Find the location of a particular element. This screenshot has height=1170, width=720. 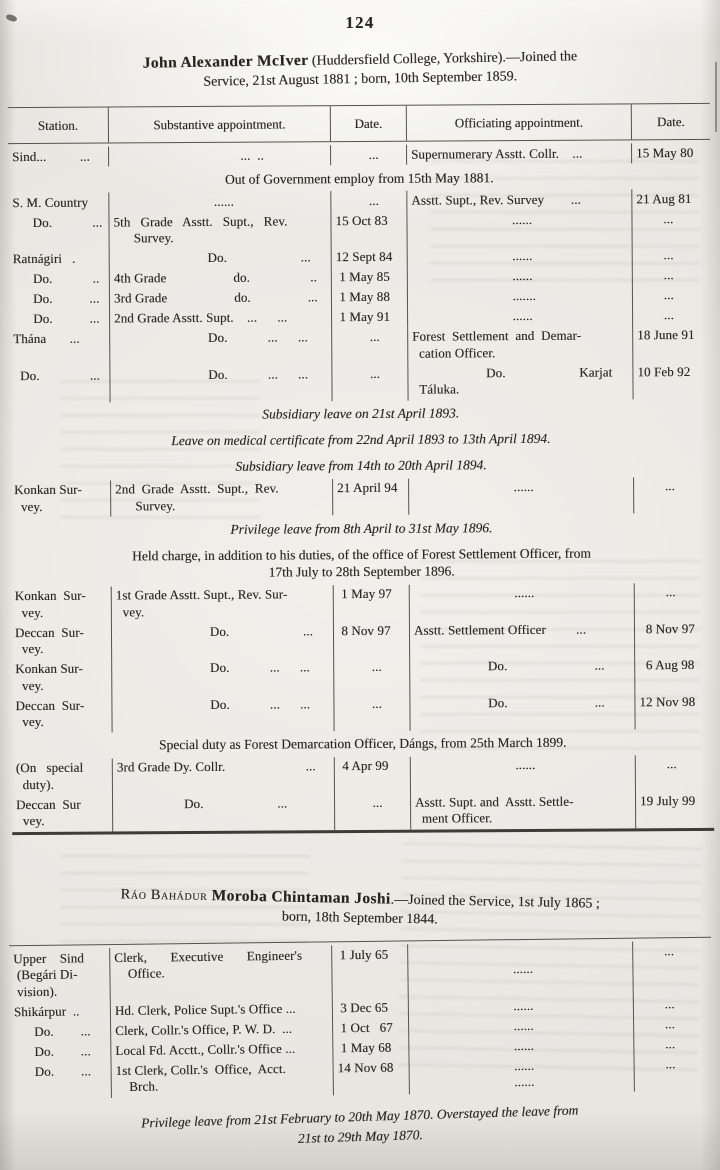

page-number: 124 is located at coordinates (360, 22).